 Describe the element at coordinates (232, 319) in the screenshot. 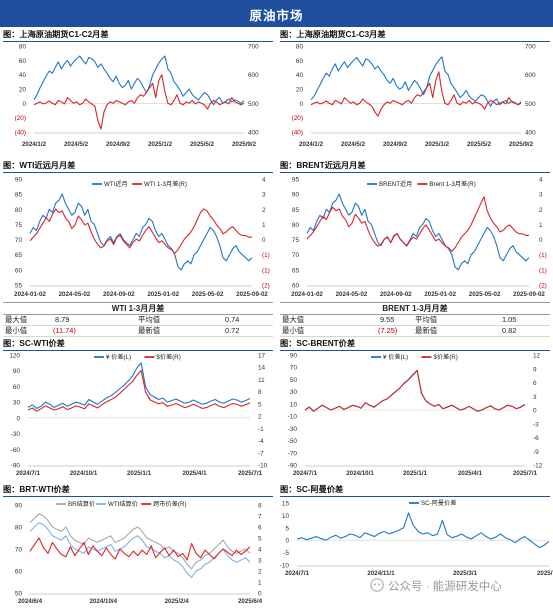

I see `stats-value: 0.74` at that location.